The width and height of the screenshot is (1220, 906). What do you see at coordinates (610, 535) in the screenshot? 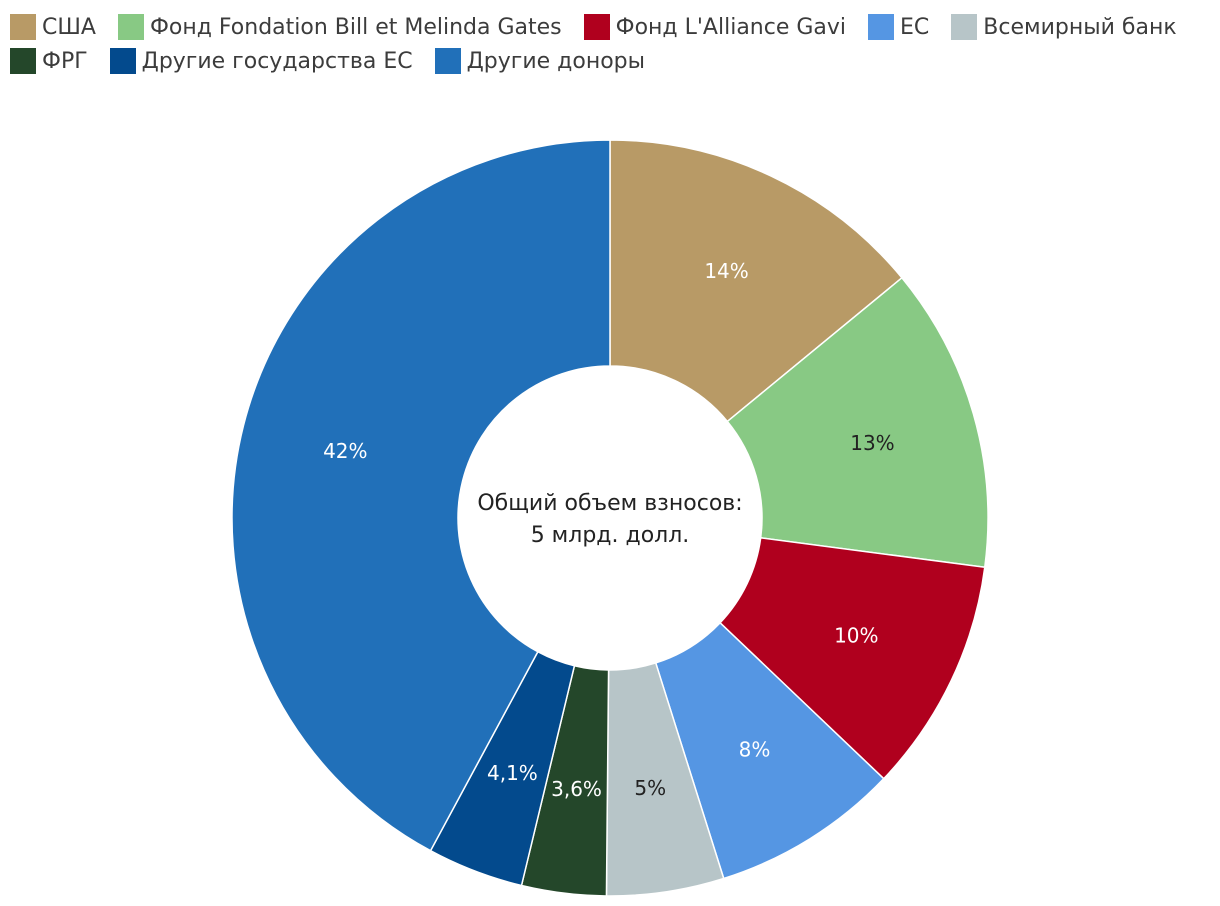
I see `center-label-line-2: 5 млрд. долл.` at bounding box center [610, 535].